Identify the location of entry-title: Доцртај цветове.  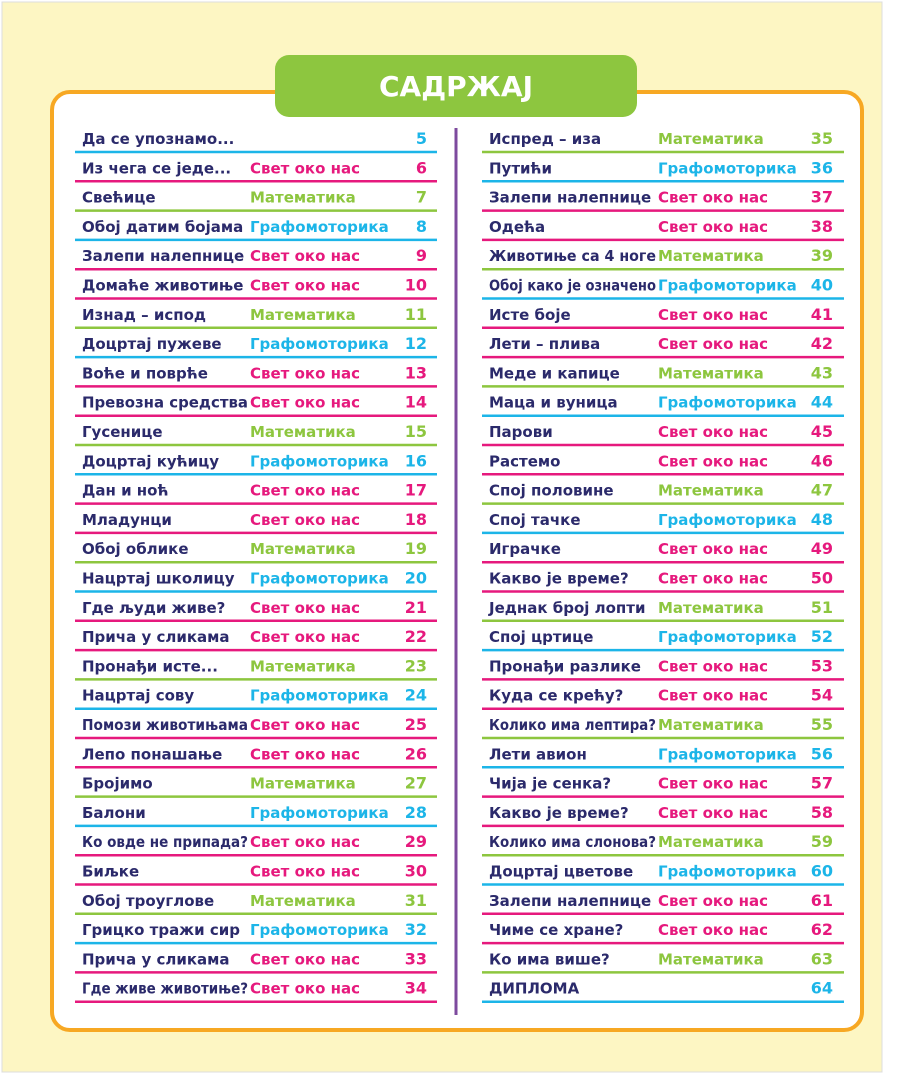
(561, 872).